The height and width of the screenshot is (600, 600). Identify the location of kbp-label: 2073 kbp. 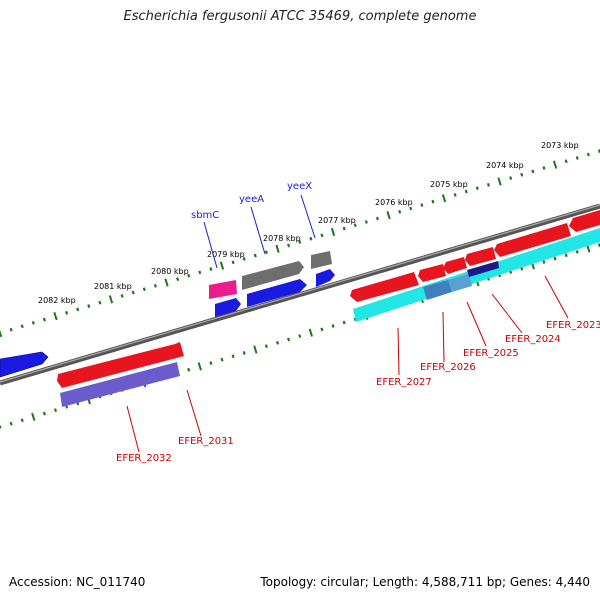
(560, 145).